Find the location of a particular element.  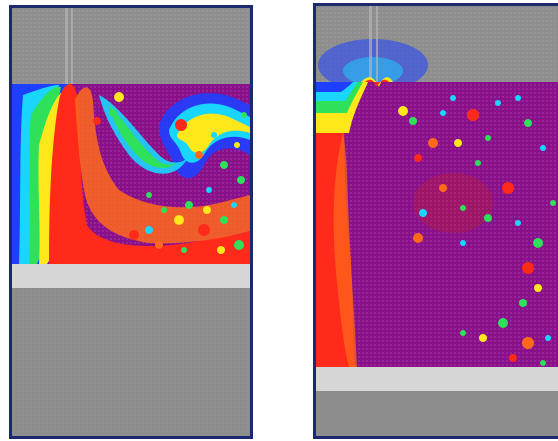

red-plume is located at coordinates (149, 174).